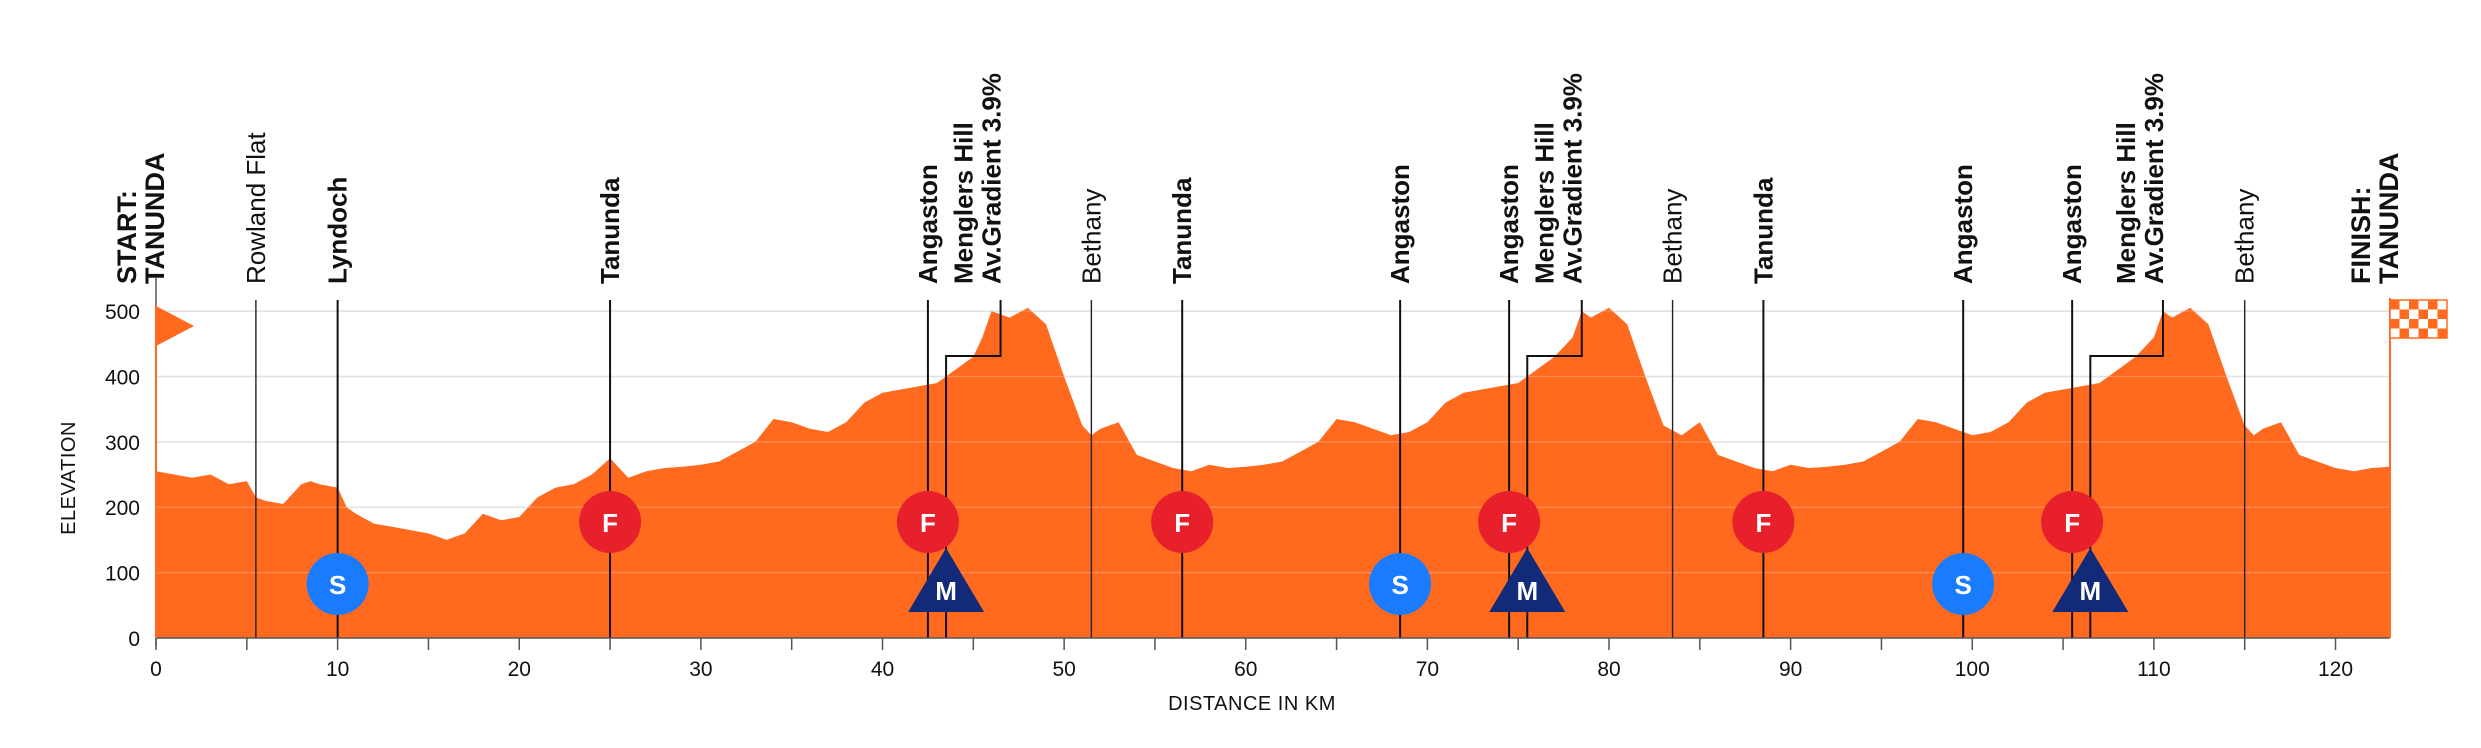 Image resolution: width=2481 pixels, height=748 pixels. Describe the element at coordinates (337, 669) in the screenshot. I see `x-tick-label-10: 10` at that location.